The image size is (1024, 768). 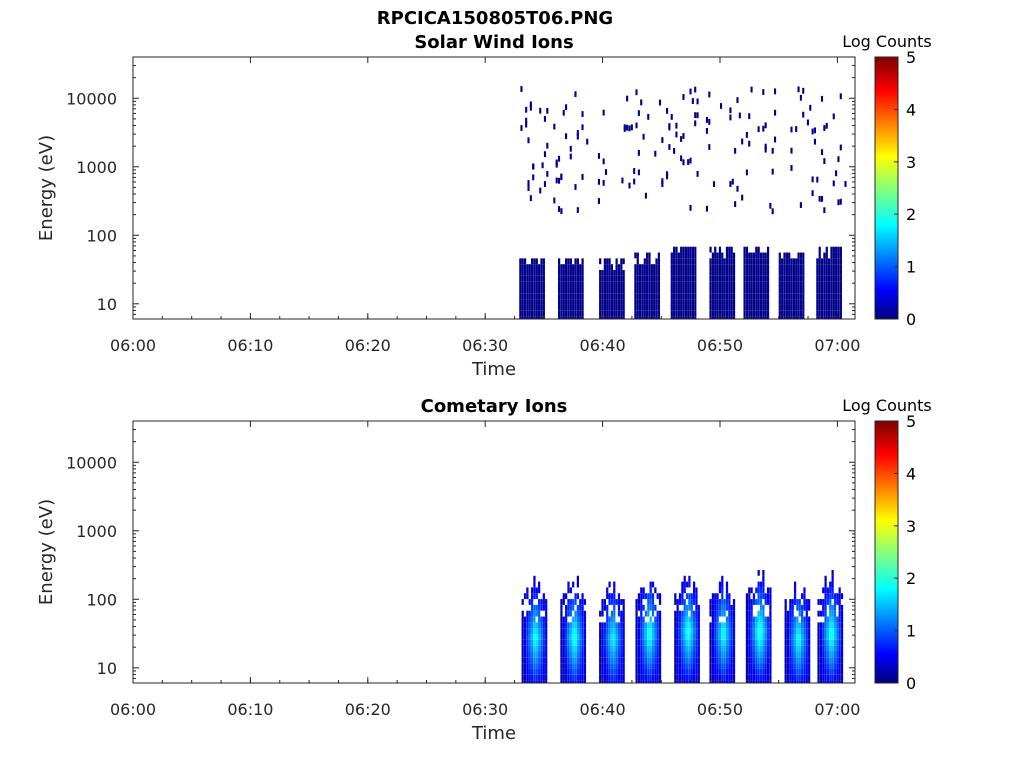 I want to click on x-tick-label: 06:40, so click(x=603, y=345).